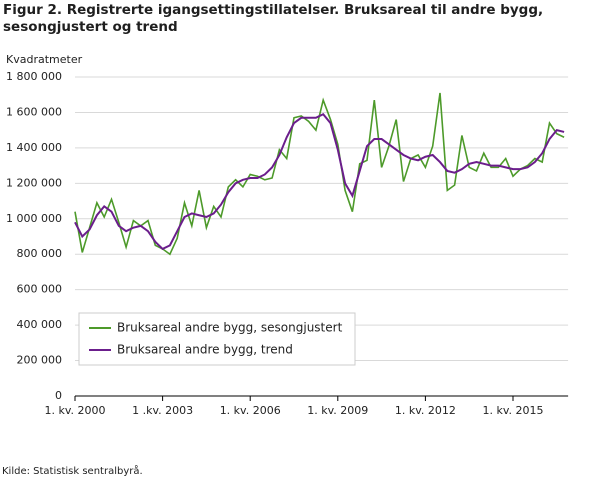 The height and width of the screenshot is (481, 610). I want to click on x-tick-label: 1. kv. 2012, so click(425, 410).